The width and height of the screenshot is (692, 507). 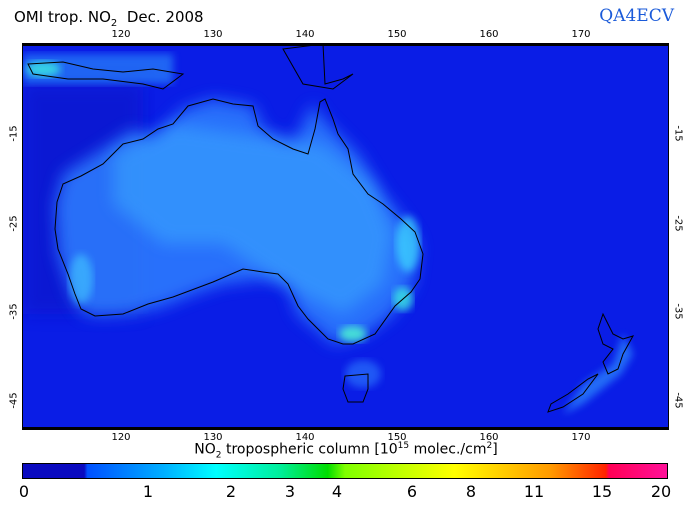 I want to click on lon-tick-bottom: 160, so click(x=489, y=437).